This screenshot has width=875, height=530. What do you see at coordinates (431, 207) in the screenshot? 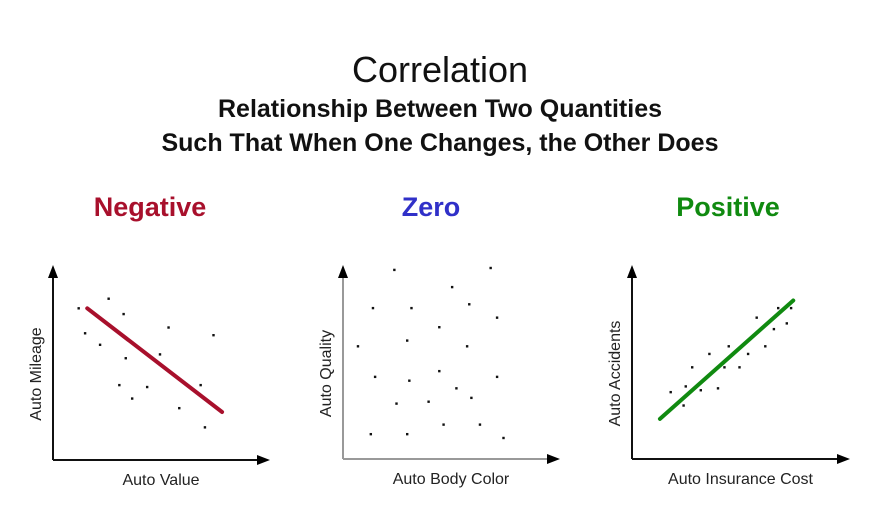
I see `panel-title: Zero` at bounding box center [431, 207].